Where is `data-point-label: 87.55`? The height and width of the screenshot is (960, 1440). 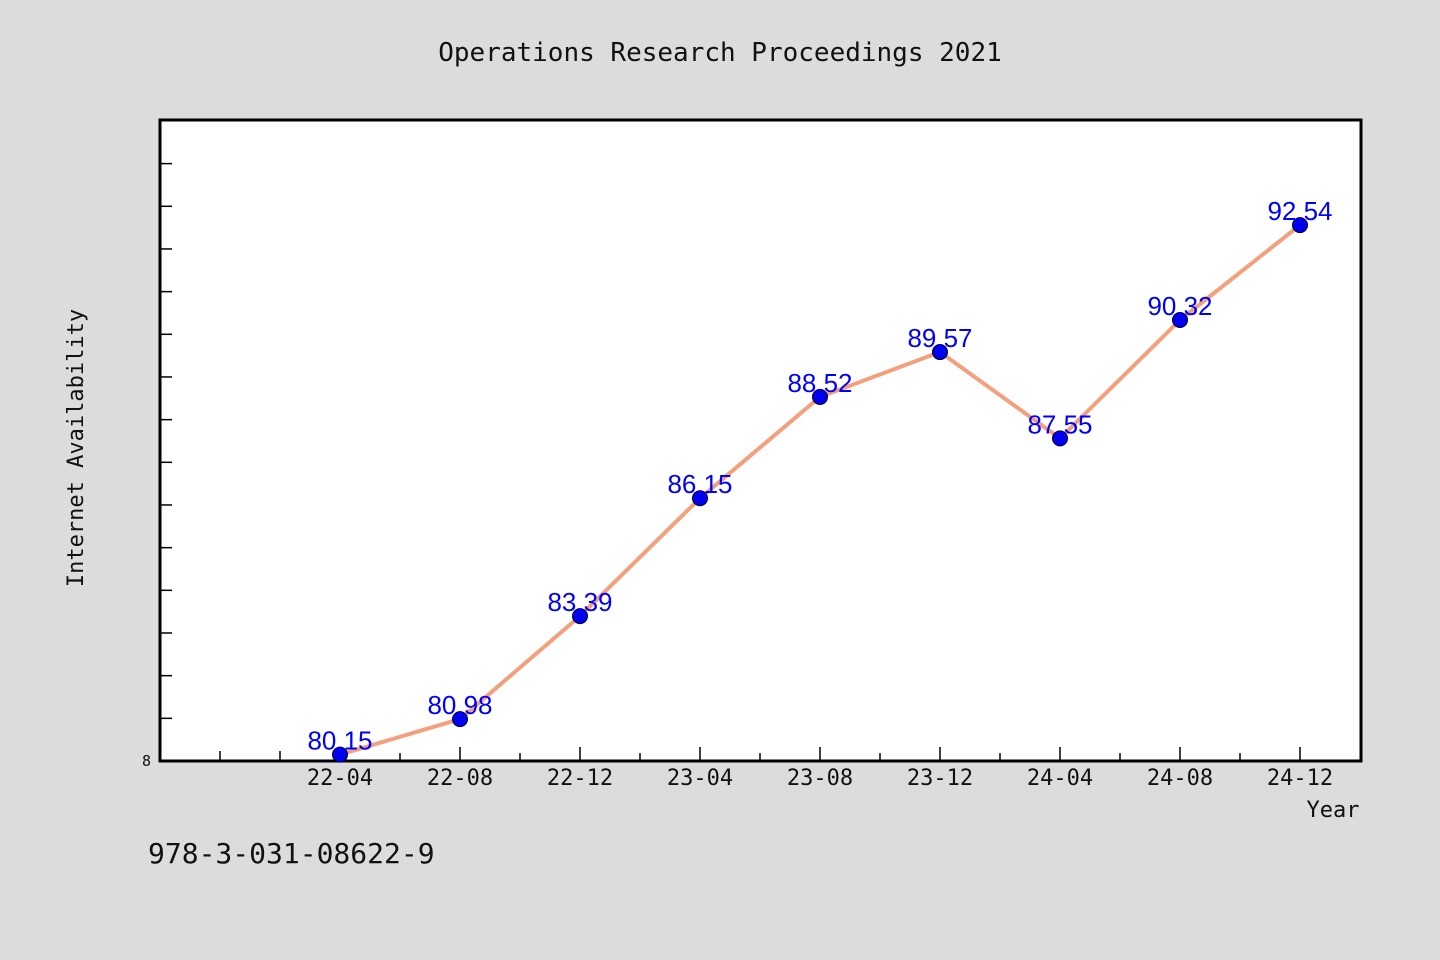
data-point-label: 87.55 is located at coordinates (1059, 424).